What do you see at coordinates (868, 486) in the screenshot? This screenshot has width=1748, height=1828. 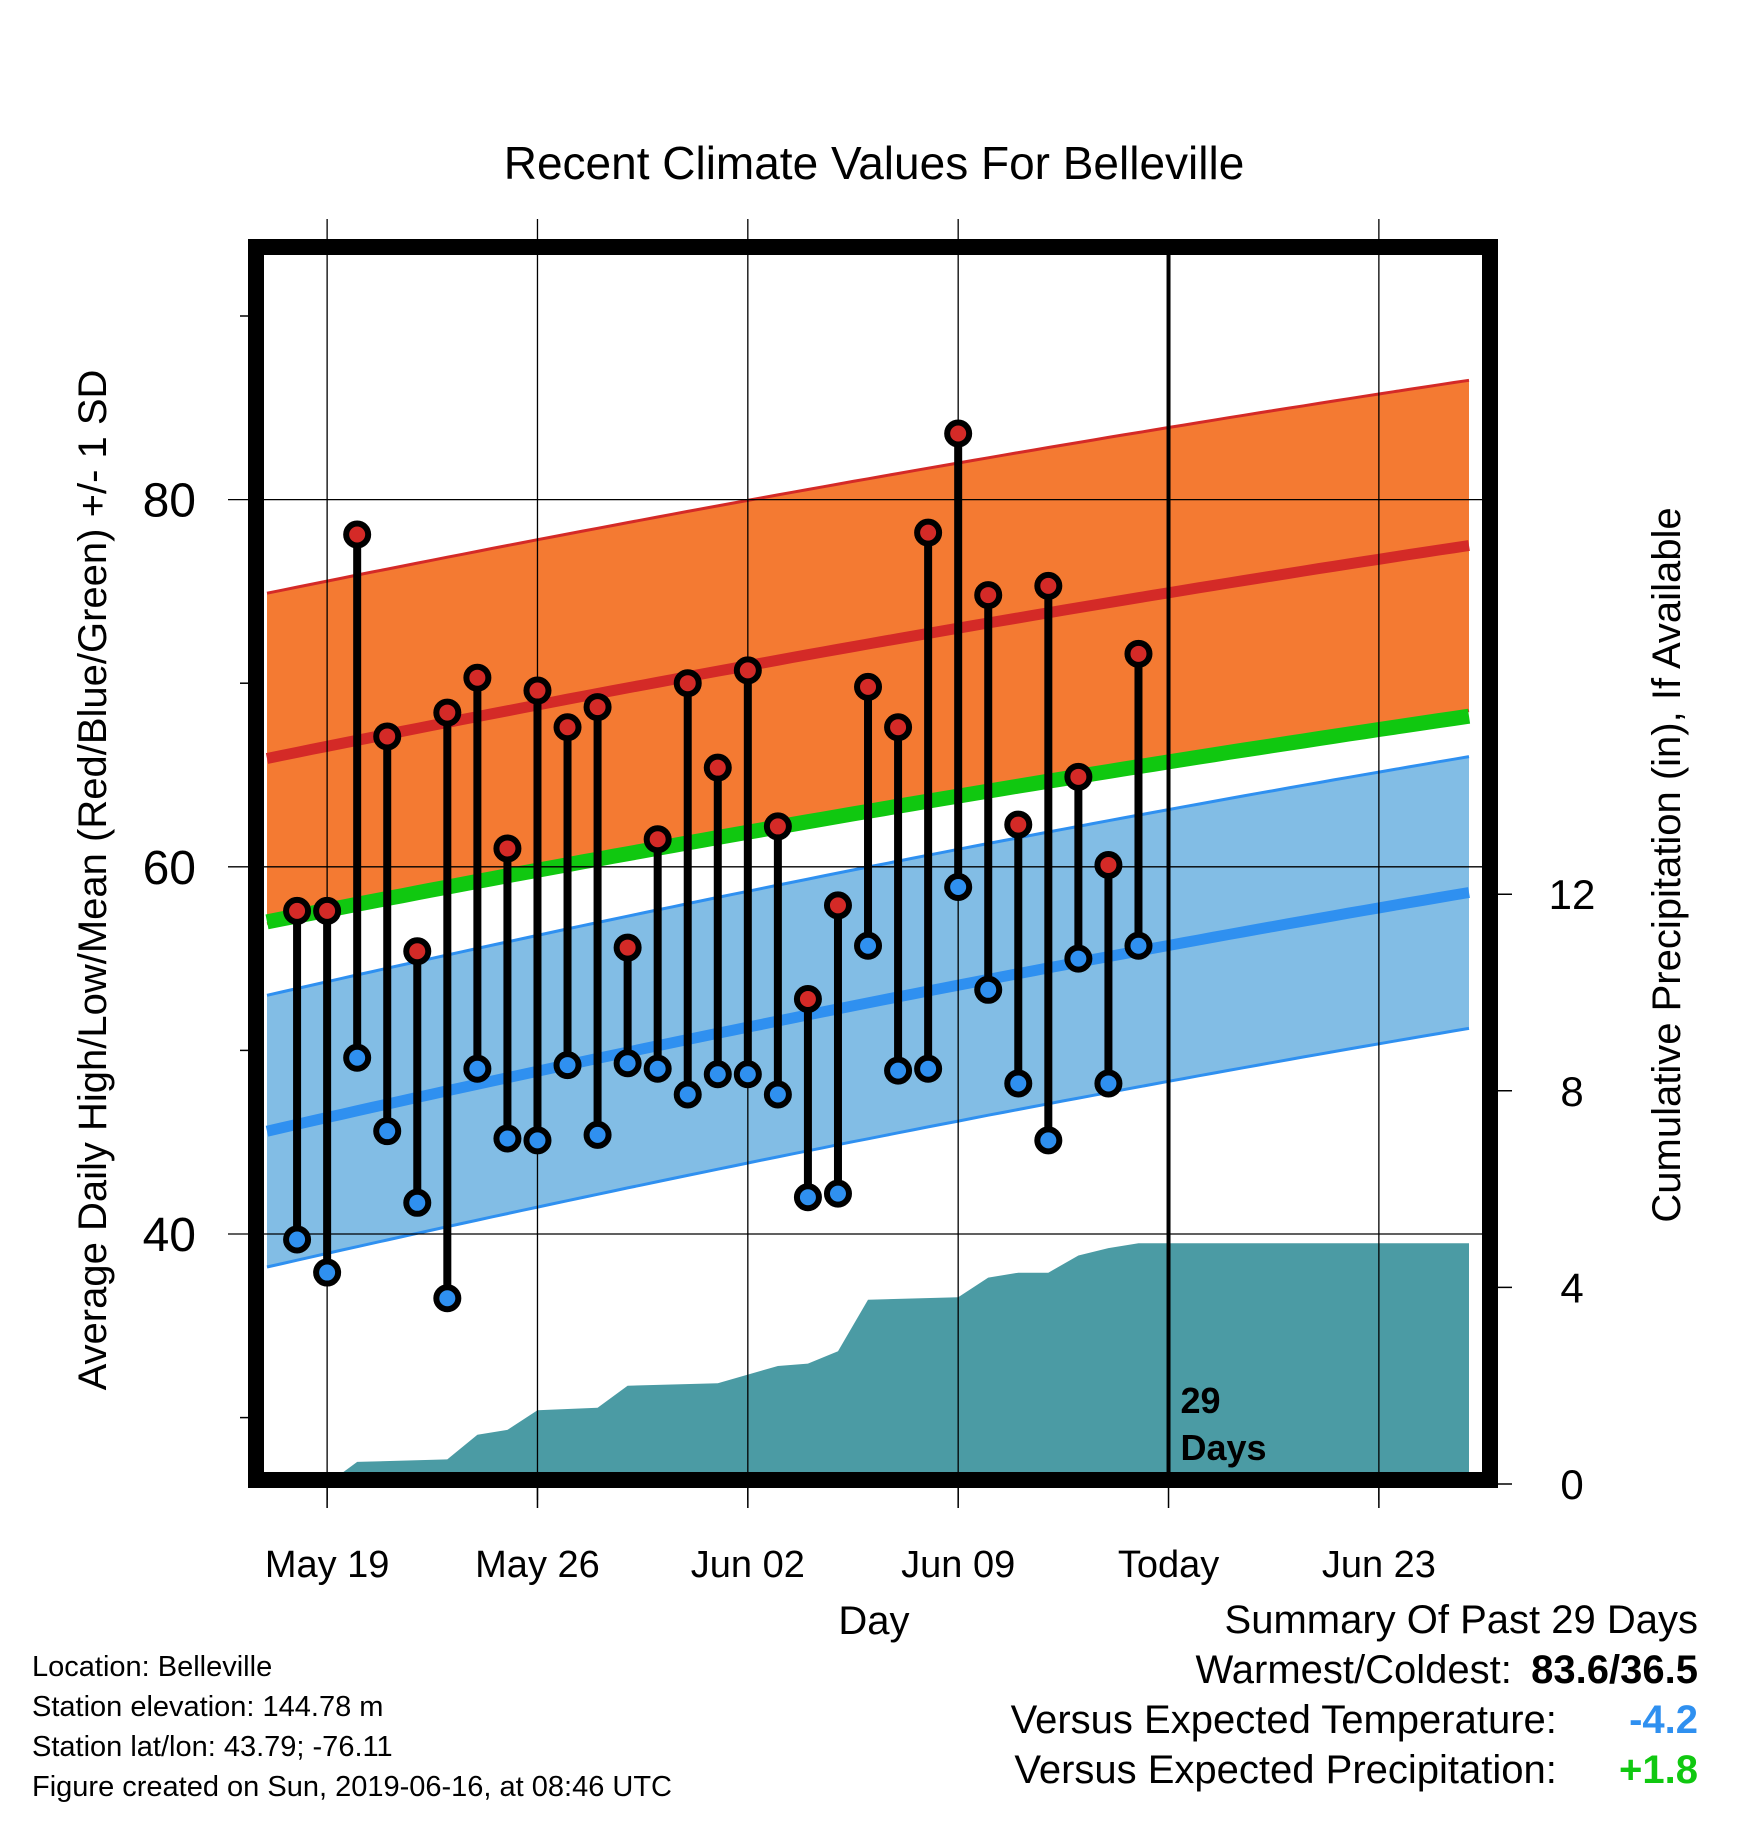 I see `normal-high-band-upper-edge` at bounding box center [868, 486].